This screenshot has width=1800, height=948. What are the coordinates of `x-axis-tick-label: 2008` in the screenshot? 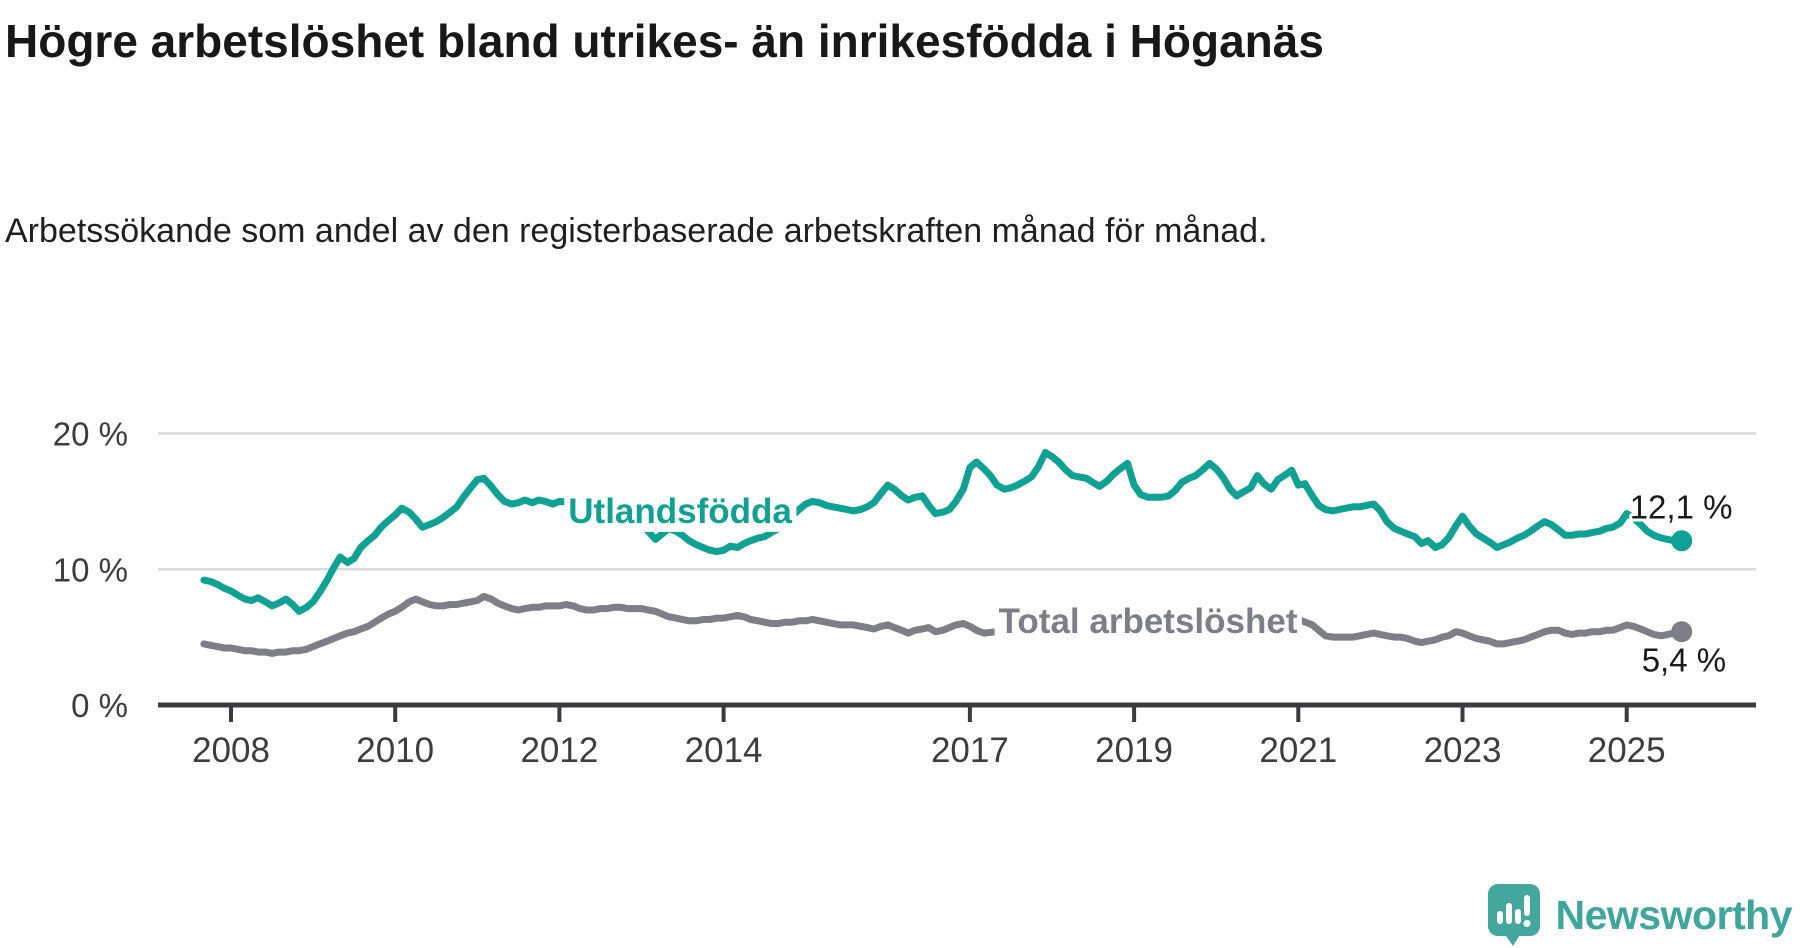 It's located at (231, 750).